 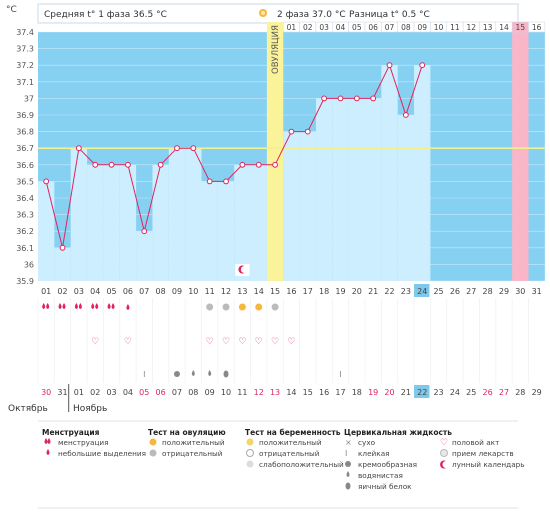 I want to click on egg-white-icon, so click(x=348, y=486).